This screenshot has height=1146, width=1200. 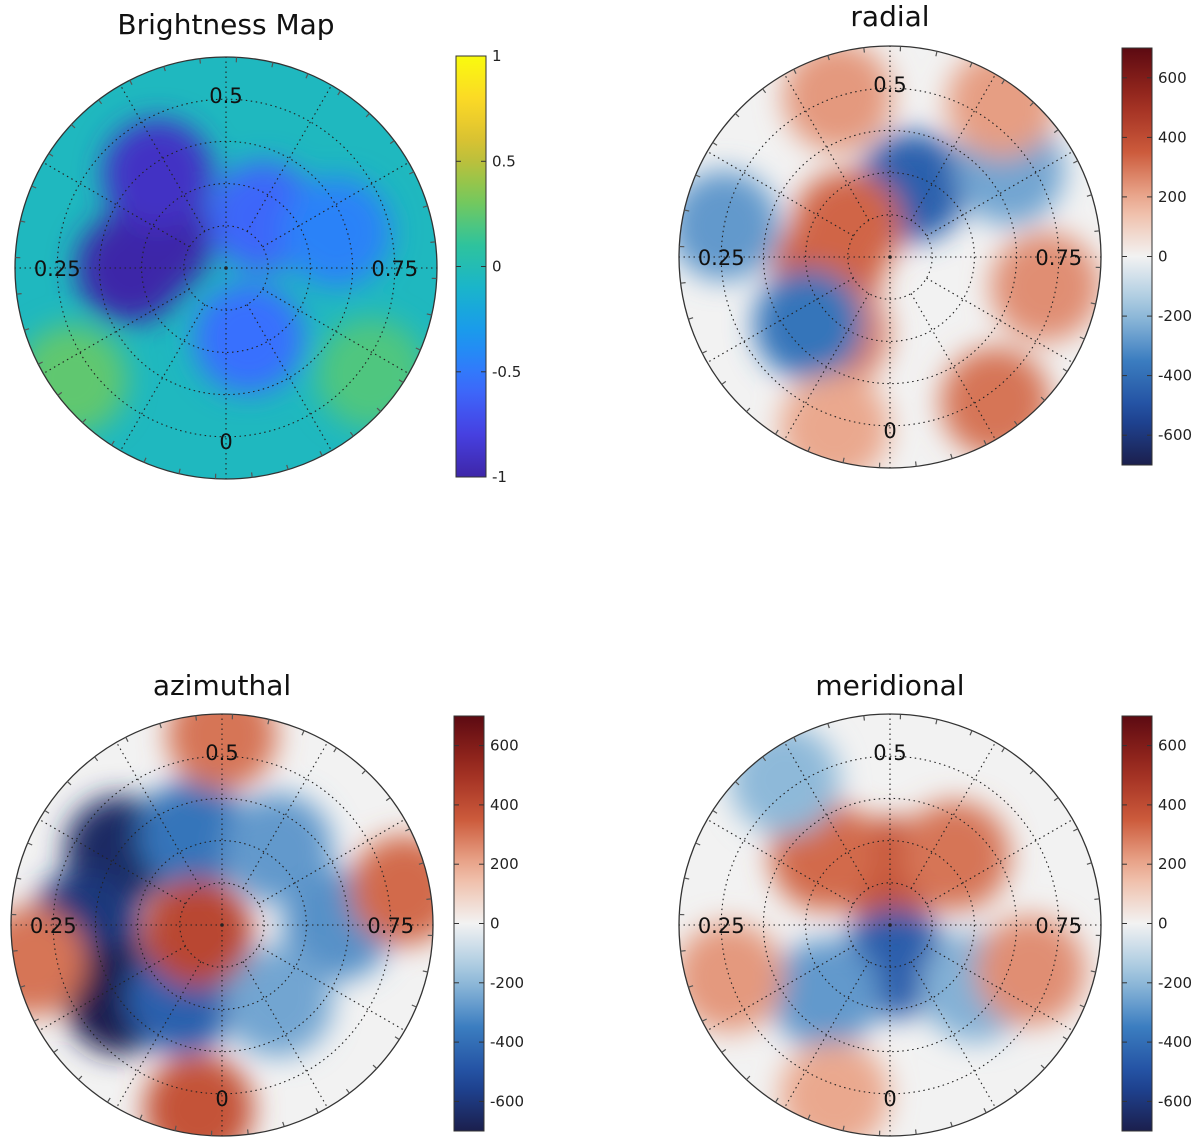 I want to click on phase-label: 0, so click(x=221, y=1099).